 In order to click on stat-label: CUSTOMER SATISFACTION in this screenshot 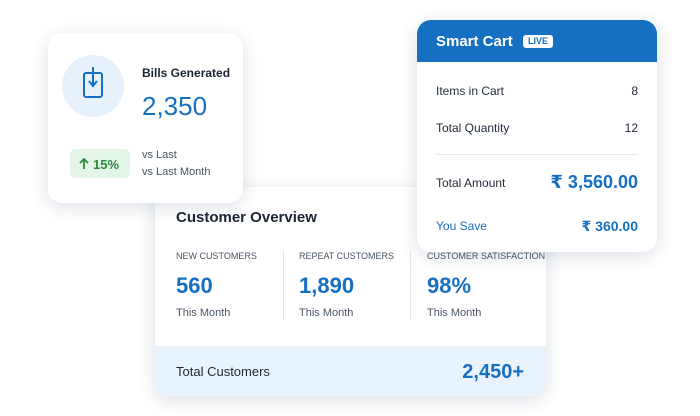, I will do `click(486, 256)`.